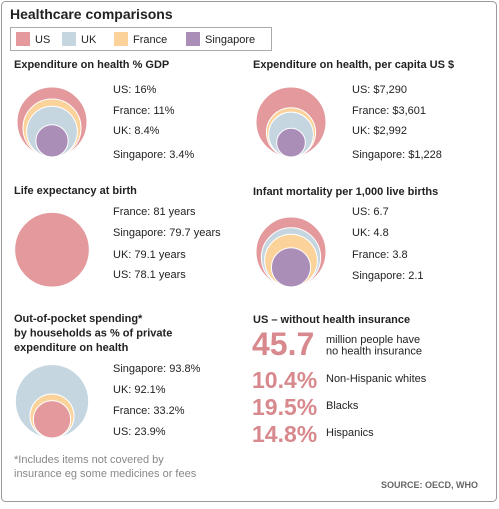  I want to click on legend-label: Singapore, so click(230, 40).